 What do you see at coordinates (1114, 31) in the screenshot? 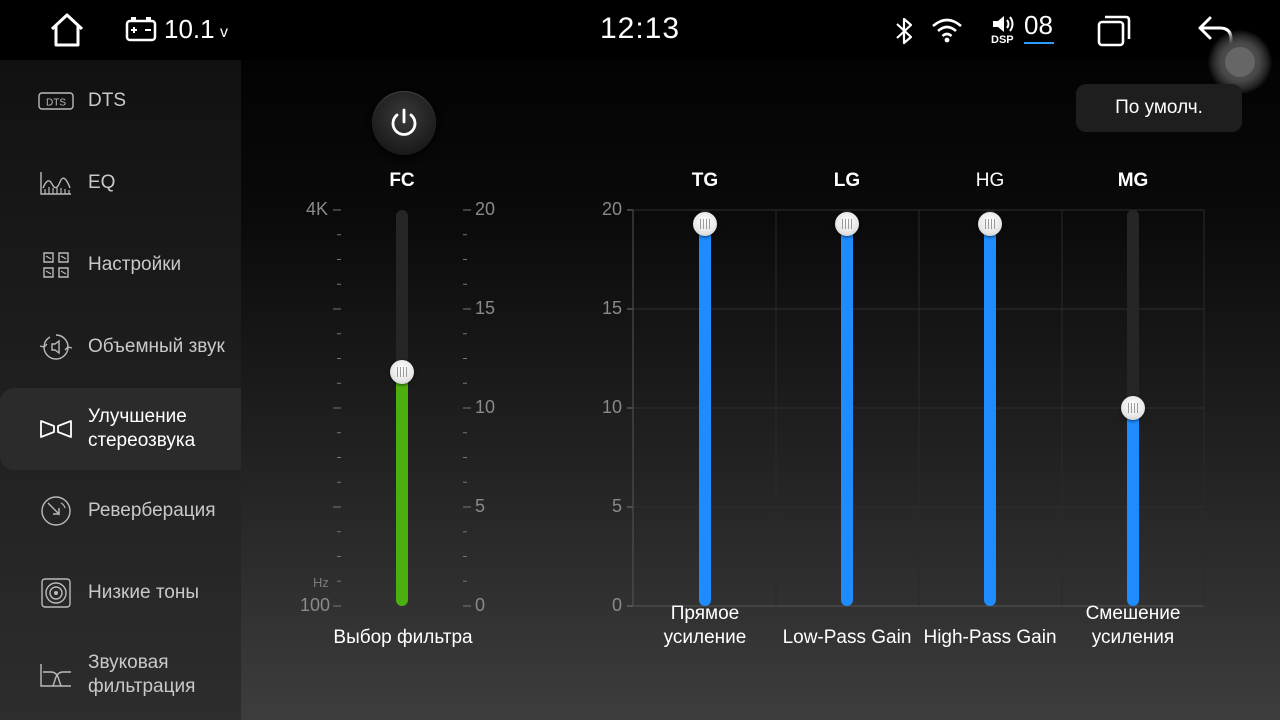
I see `recent-apps-icon` at bounding box center [1114, 31].